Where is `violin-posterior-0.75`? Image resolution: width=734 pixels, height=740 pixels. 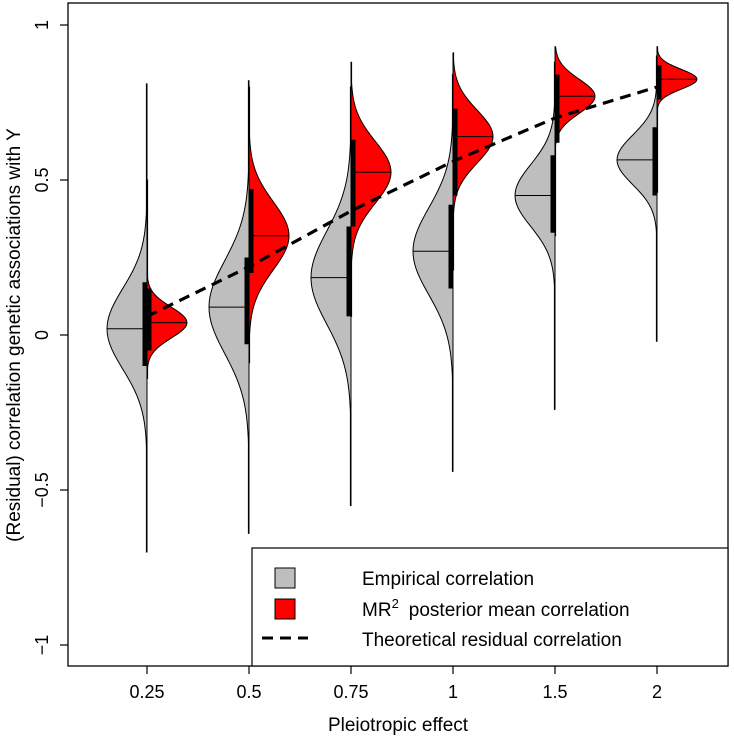 violin-posterior-0.75 is located at coordinates (371, 189).